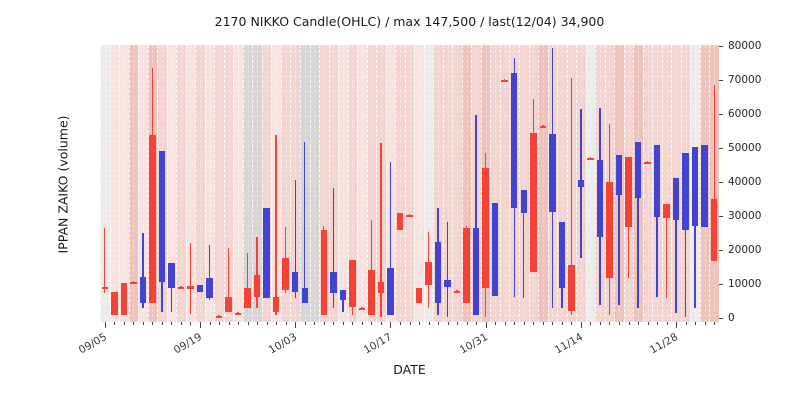 Image resolution: width=800 pixels, height=400 pixels. What do you see at coordinates (92, 344) in the screenshot?
I see `x-tick-label: 09/05` at bounding box center [92, 344].